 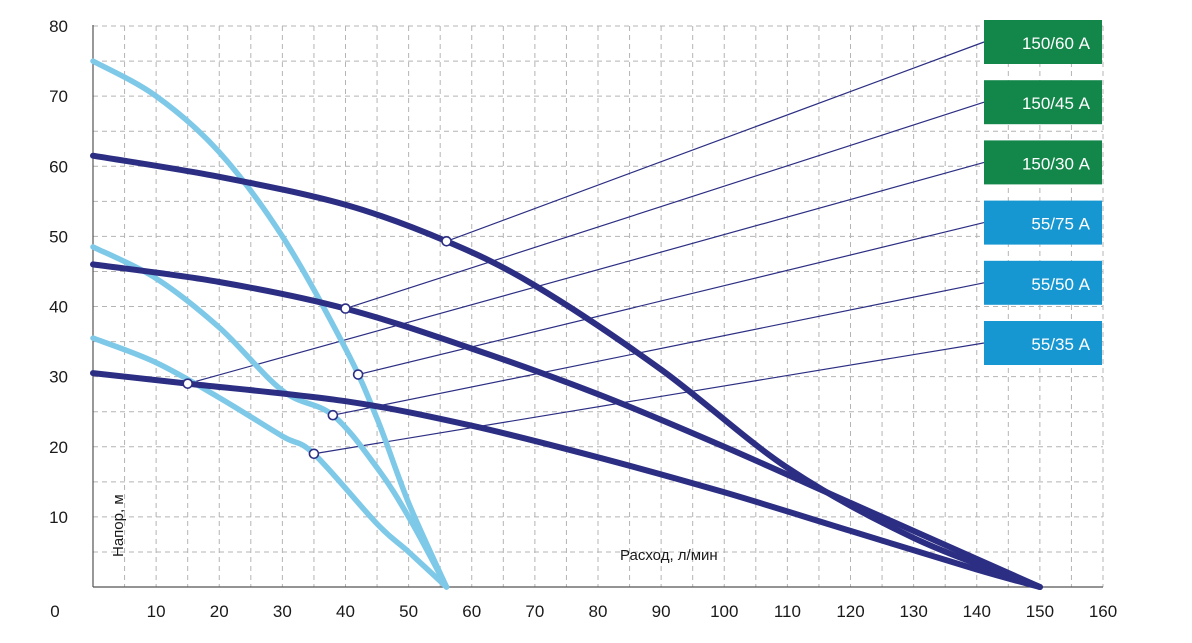 I want to click on x-tick-label: 150, so click(x=1040, y=611).